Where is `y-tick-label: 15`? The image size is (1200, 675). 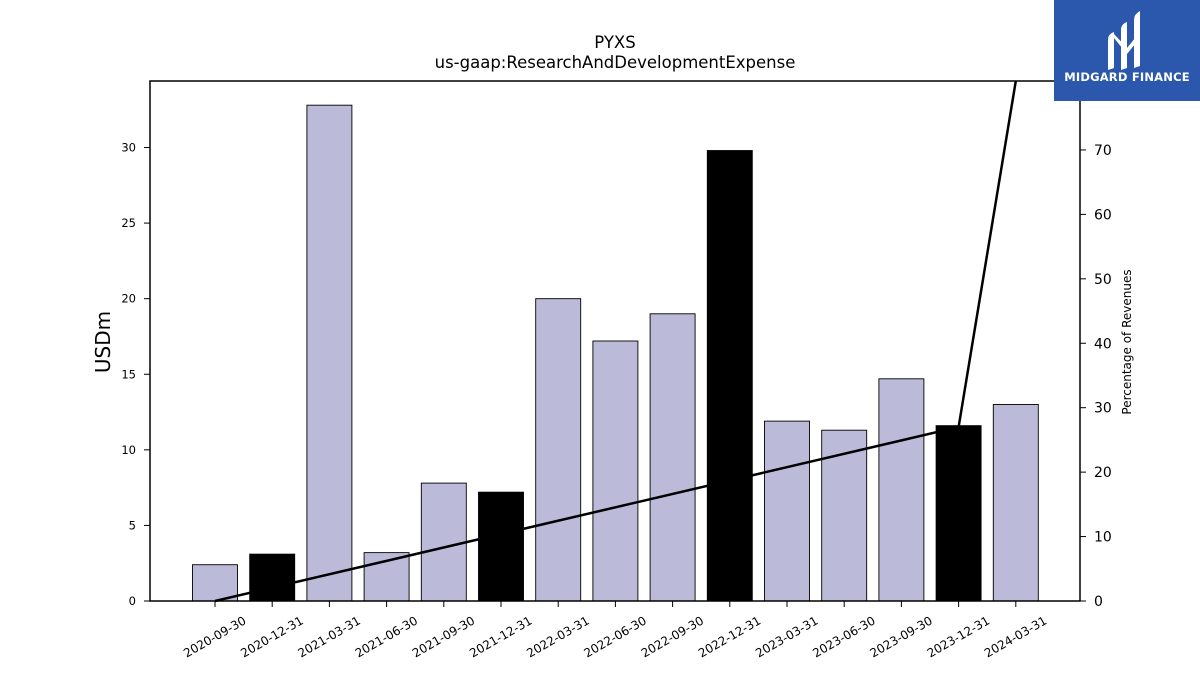
y-tick-label: 15 is located at coordinates (128, 374).